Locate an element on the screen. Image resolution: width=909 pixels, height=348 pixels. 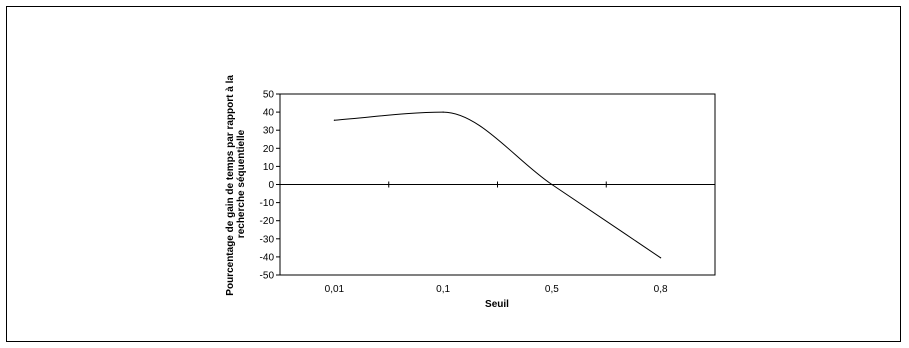
x-tick-label: 0,1 is located at coordinates (443, 289).